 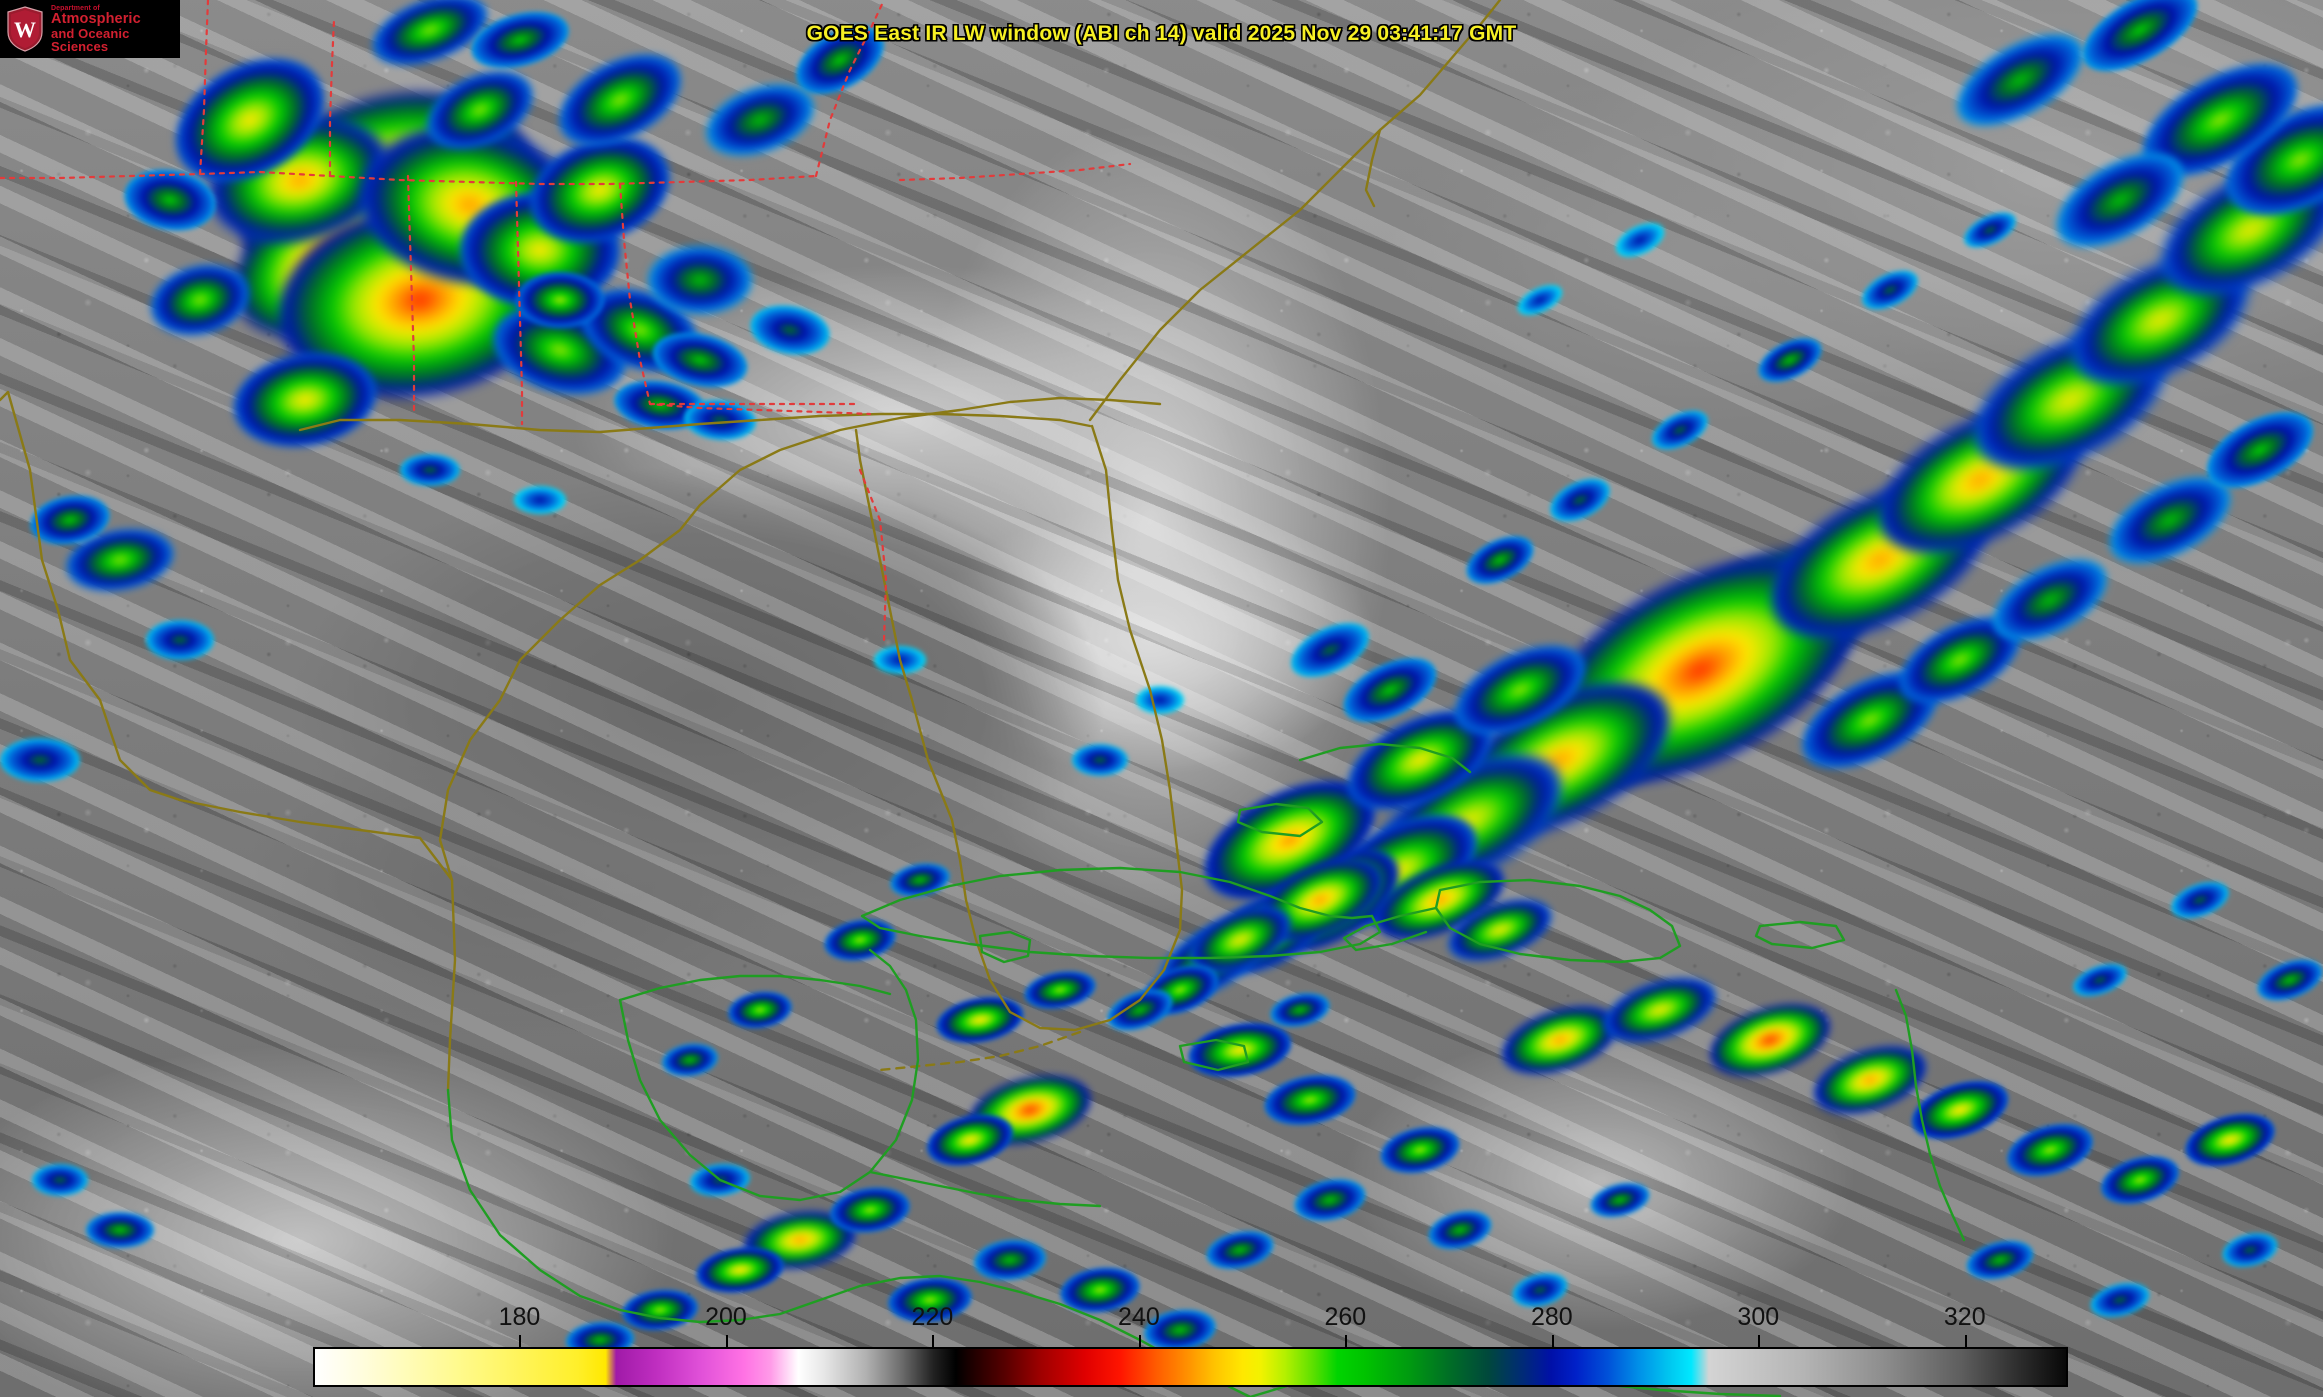 What do you see at coordinates (1280, 820) in the screenshot?
I see `coastline-bahamas-andros` at bounding box center [1280, 820].